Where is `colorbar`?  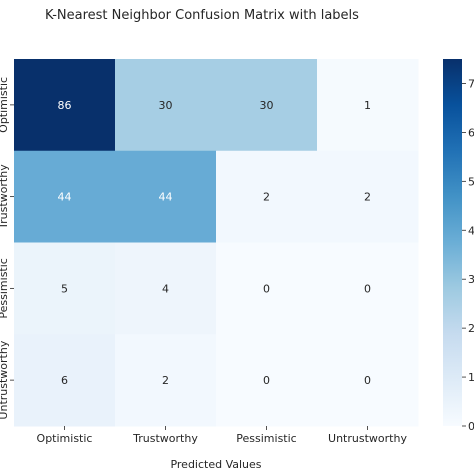
colorbar is located at coordinates (452, 242).